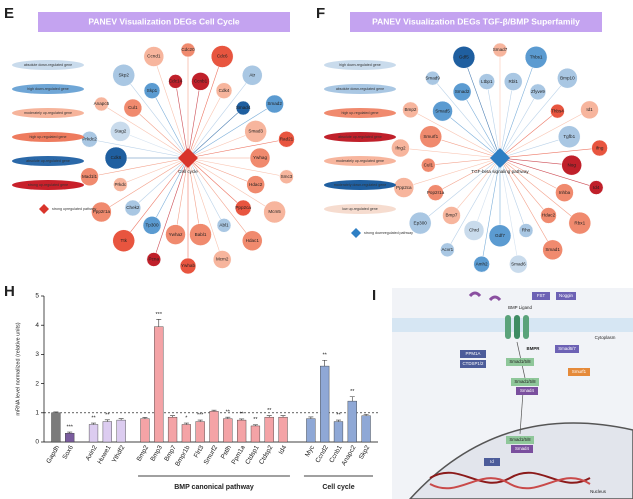  Describe the element at coordinates (222, 56) in the screenshot. I see `node-label: Cdc6` at that location.